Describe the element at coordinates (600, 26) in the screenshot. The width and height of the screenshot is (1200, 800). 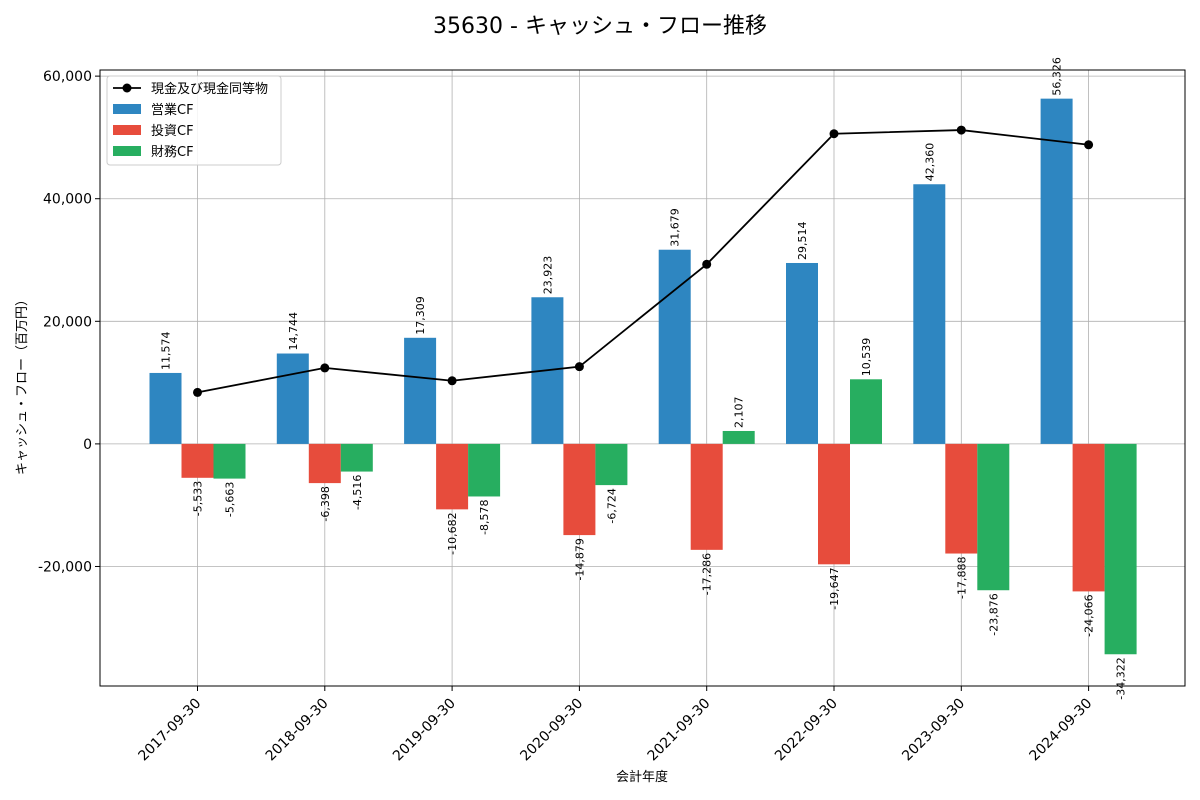
I see `chart-title: 35630 - キャッシュ・フロー推移` at that location.